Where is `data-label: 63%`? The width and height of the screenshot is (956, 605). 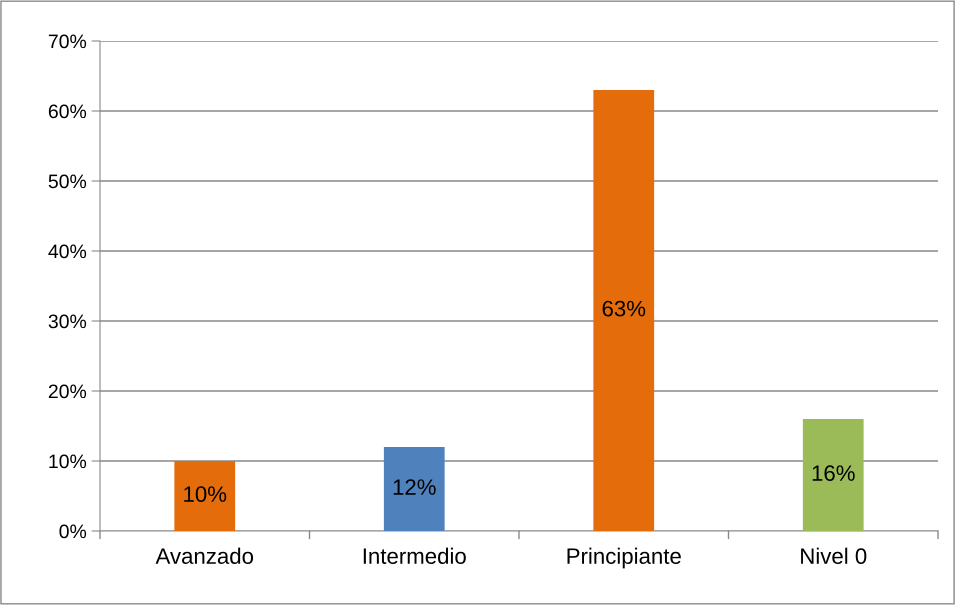 data-label: 63% is located at coordinates (624, 308).